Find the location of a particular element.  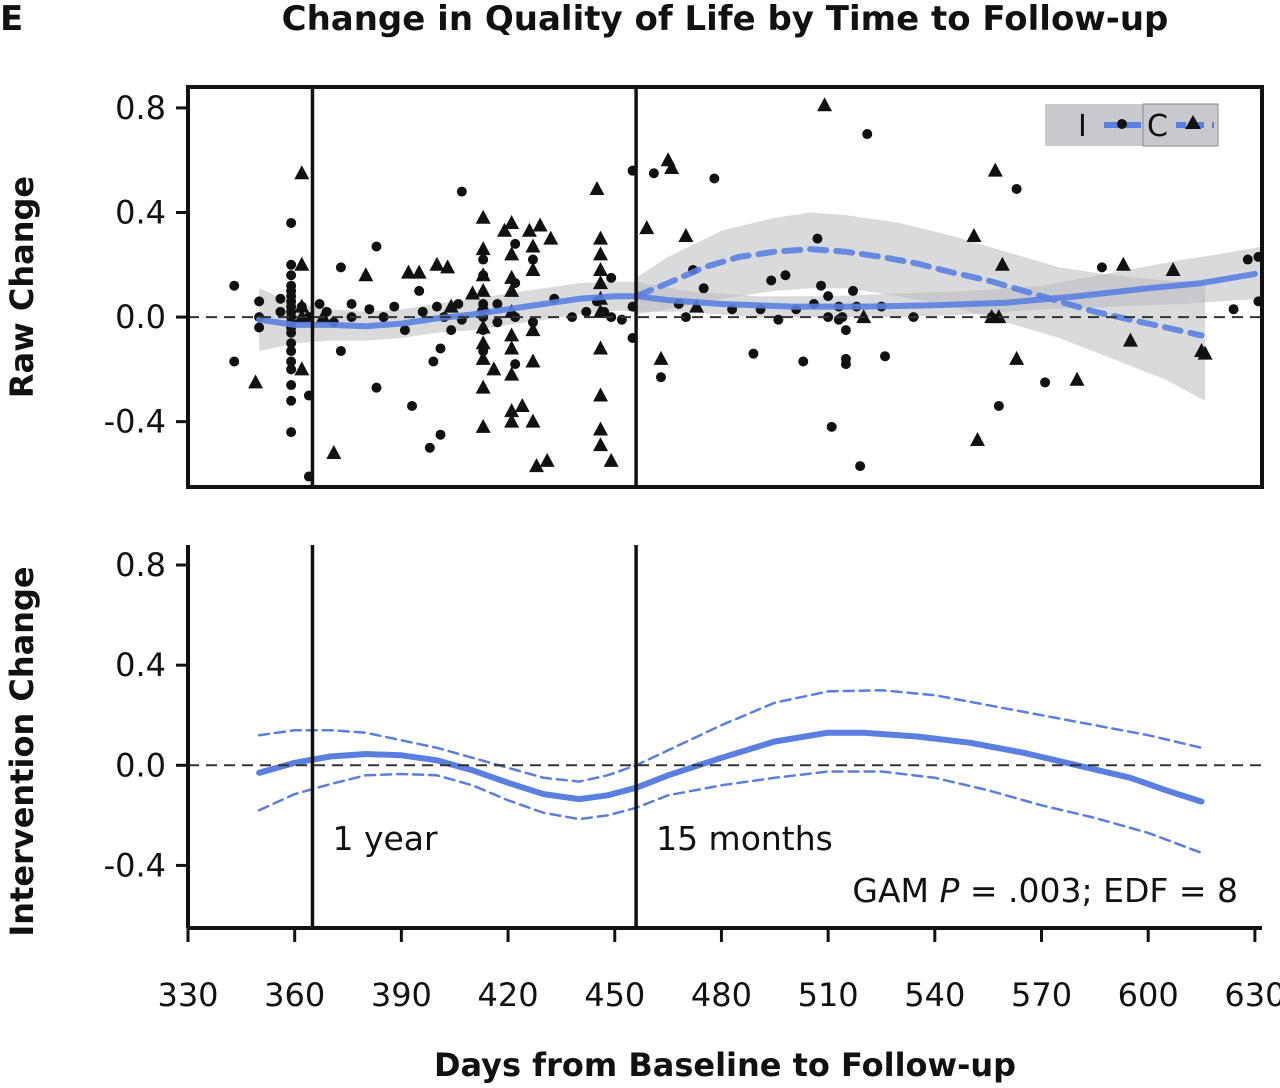

raw-y-axis-label: Raw Change is located at coordinates (22, 287).